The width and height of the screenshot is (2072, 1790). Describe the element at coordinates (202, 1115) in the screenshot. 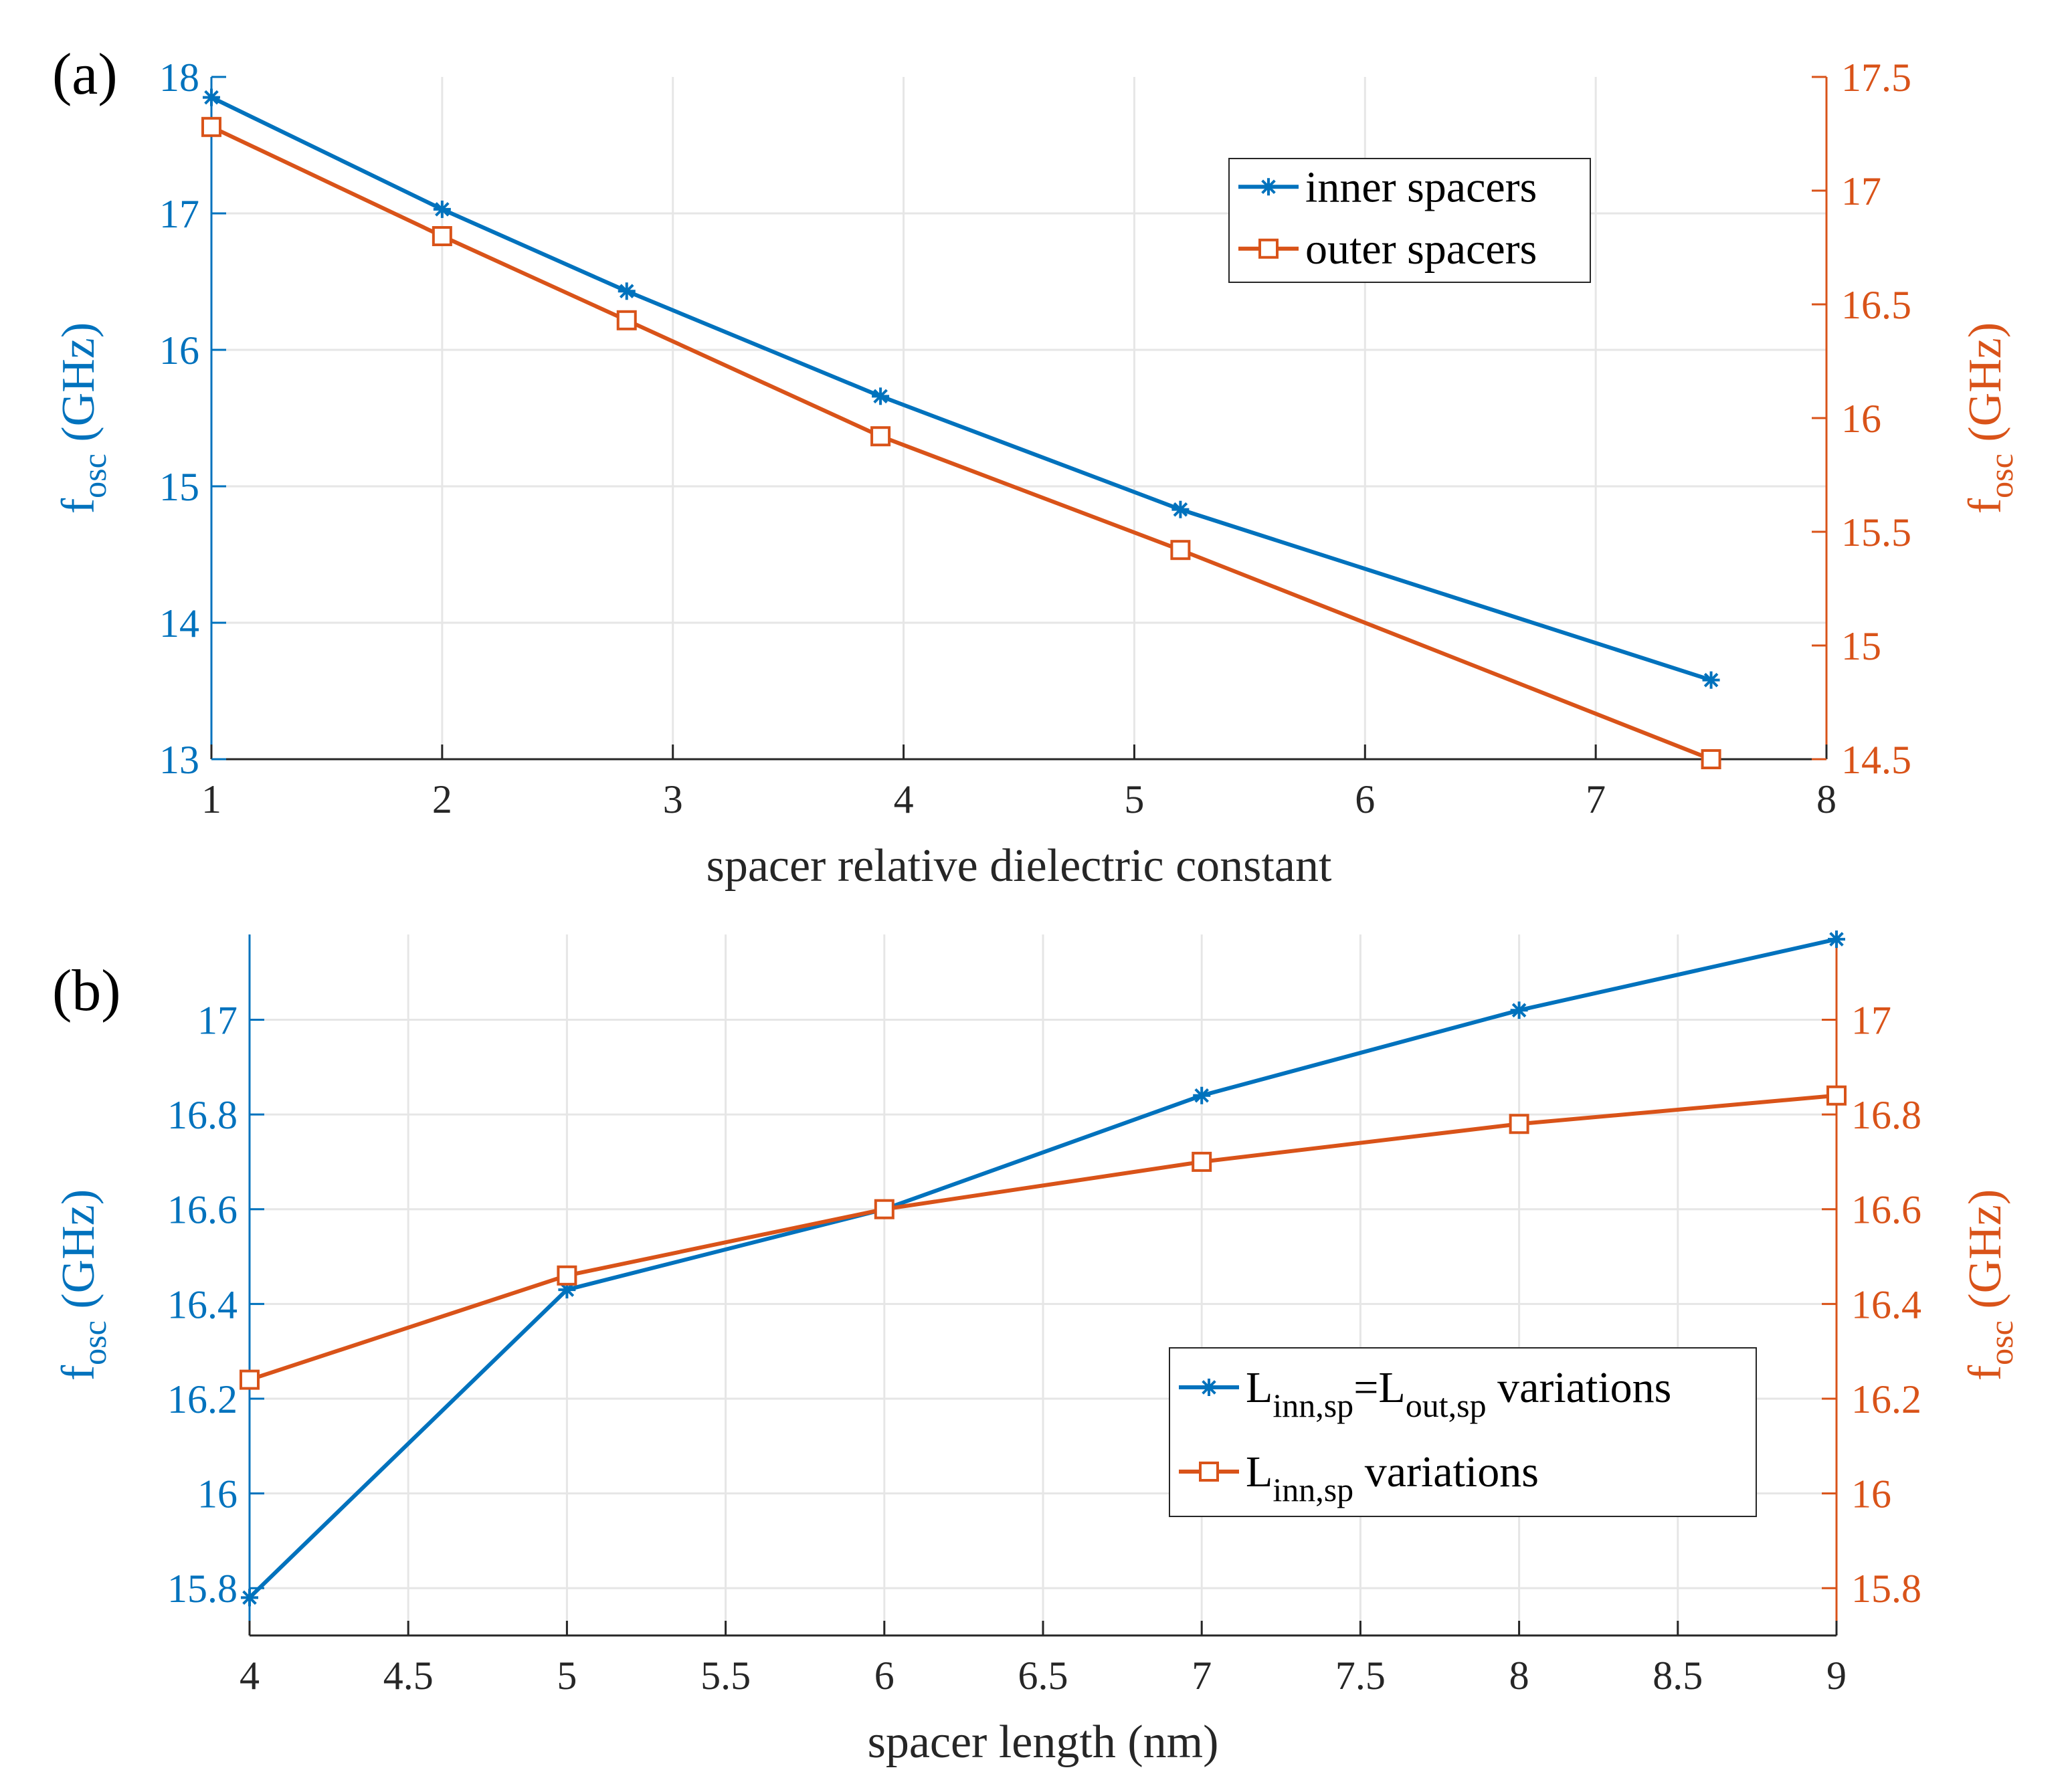

I see `left-y-tick-label: 16.8` at that location.